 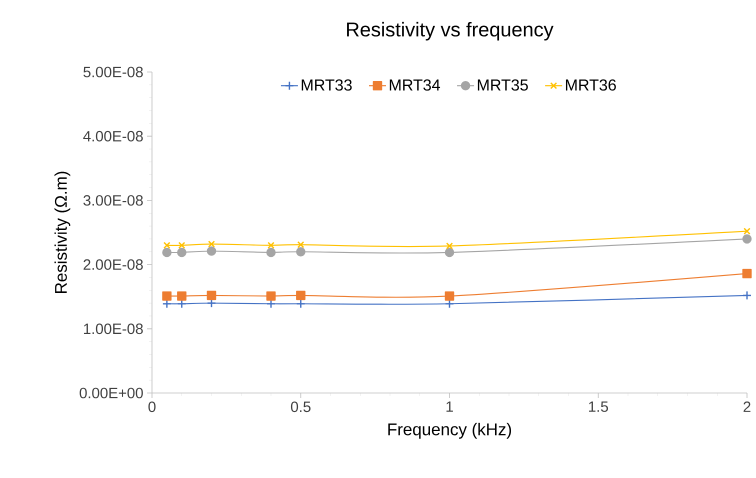 I want to click on x-tick-label: 1.5, so click(x=598, y=407).